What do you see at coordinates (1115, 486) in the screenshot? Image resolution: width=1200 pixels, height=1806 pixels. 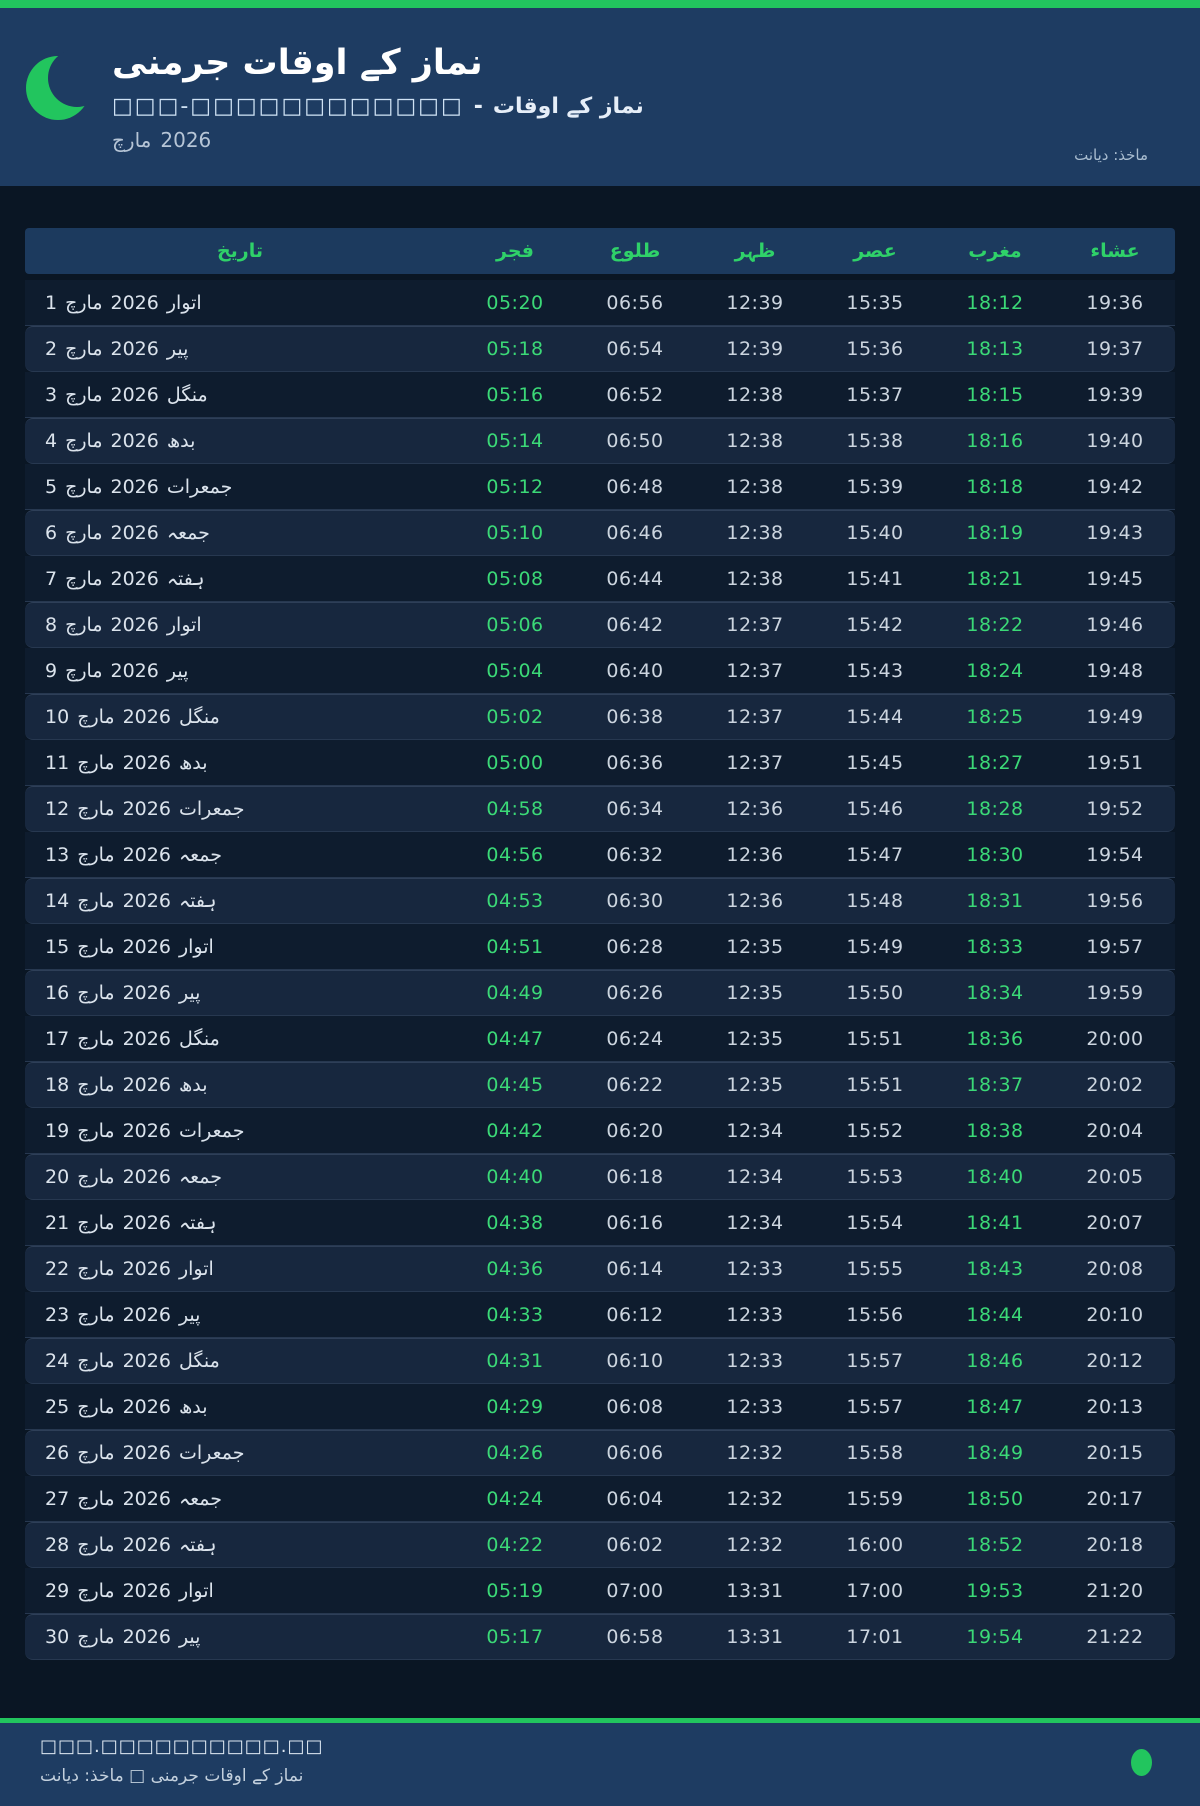 I see `isha-time: 19:42` at bounding box center [1115, 486].